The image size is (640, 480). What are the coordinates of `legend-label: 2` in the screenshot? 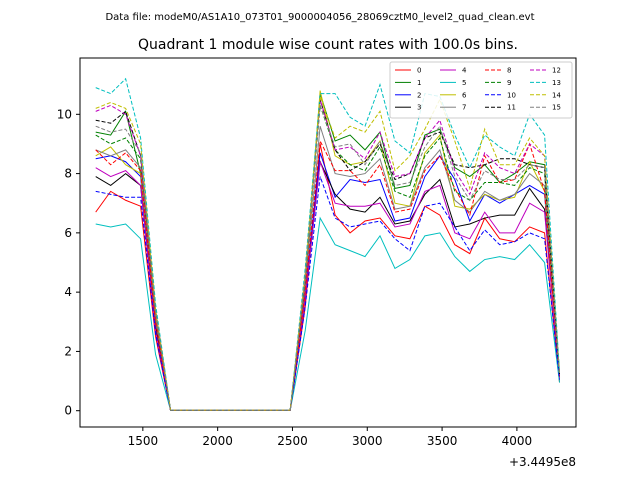 It's located at (419, 95).